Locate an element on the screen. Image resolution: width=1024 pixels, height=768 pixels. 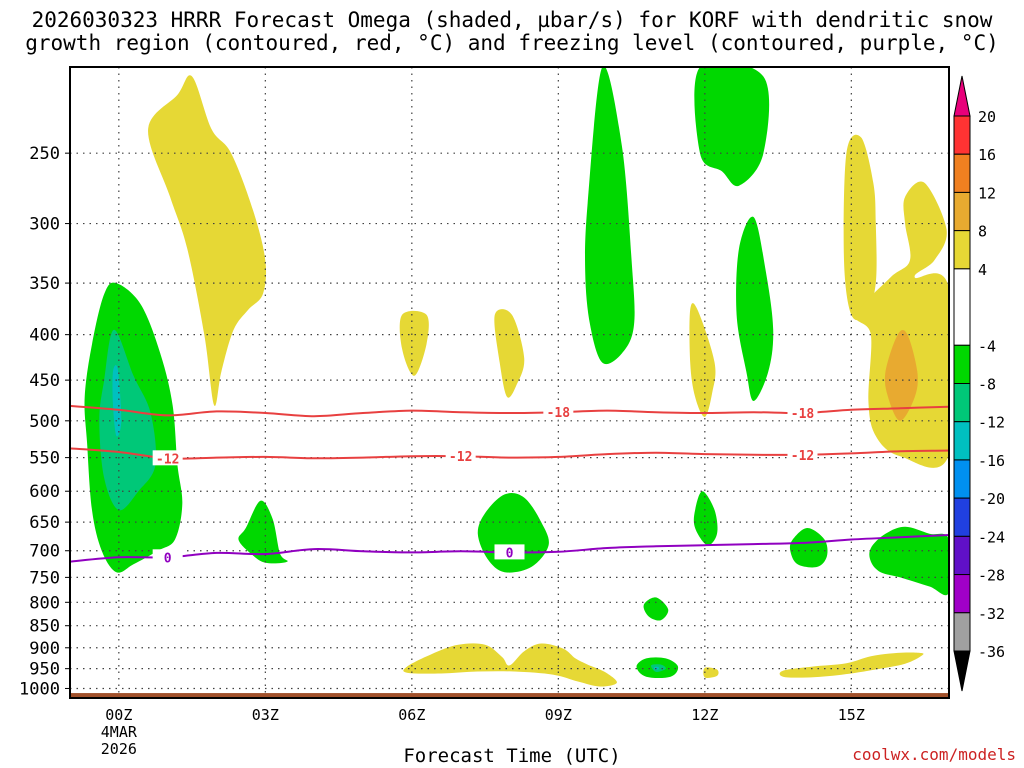
colorbar-label--12: -12 is located at coordinates (991, 423).